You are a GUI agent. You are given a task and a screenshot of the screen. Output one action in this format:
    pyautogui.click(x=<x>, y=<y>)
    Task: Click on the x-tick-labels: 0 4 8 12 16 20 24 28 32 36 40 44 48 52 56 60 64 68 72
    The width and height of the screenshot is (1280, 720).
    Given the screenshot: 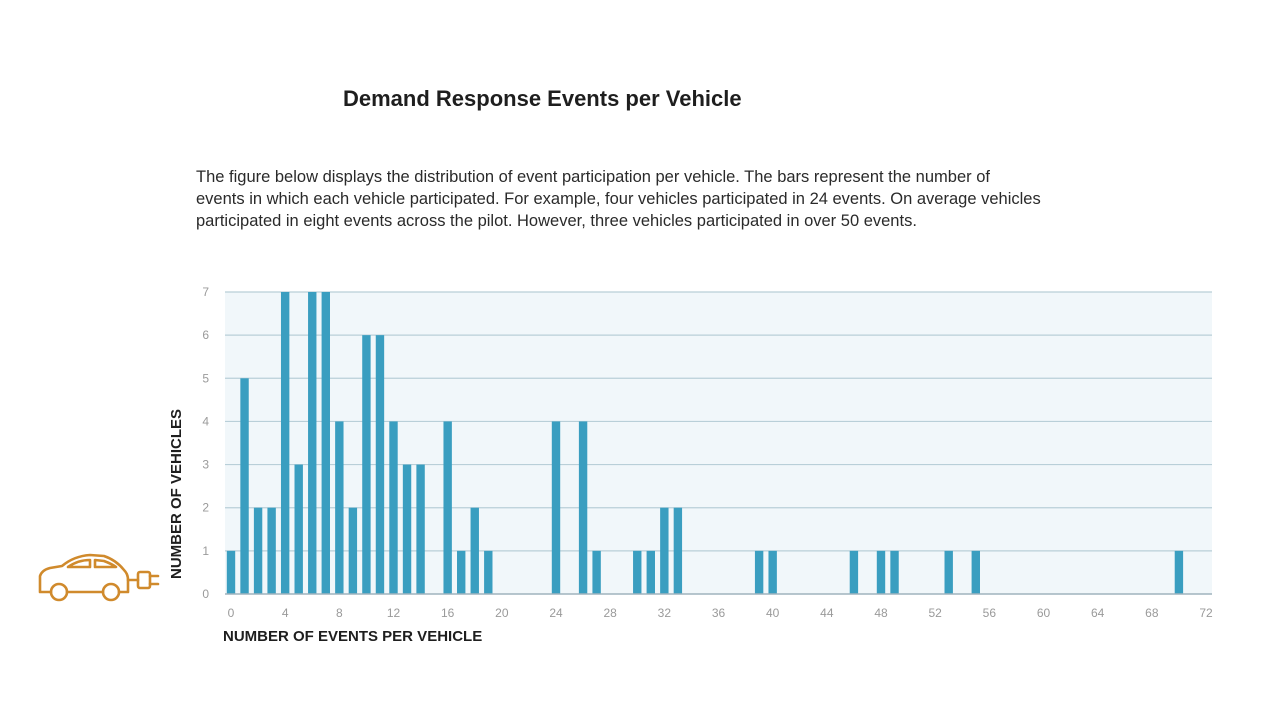 What is the action you would take?
    pyautogui.click(x=720, y=613)
    